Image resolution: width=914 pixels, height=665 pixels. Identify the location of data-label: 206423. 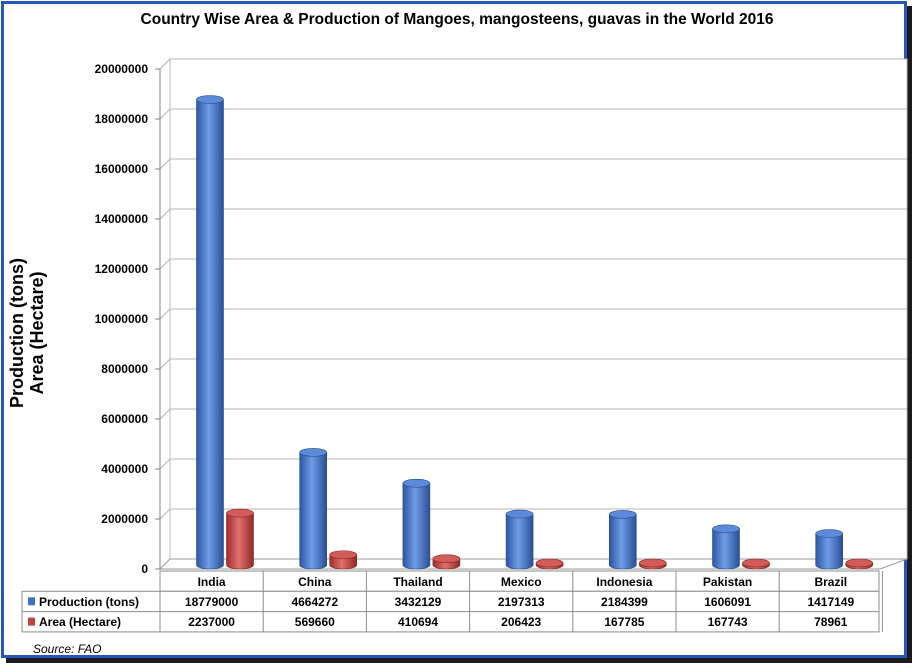
(521, 622).